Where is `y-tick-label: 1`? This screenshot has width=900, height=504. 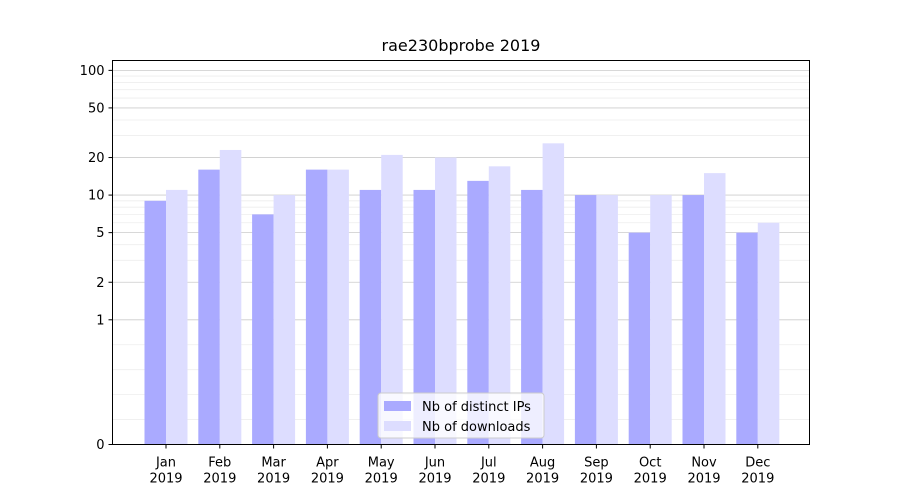
y-tick-label: 1 is located at coordinates (100, 320).